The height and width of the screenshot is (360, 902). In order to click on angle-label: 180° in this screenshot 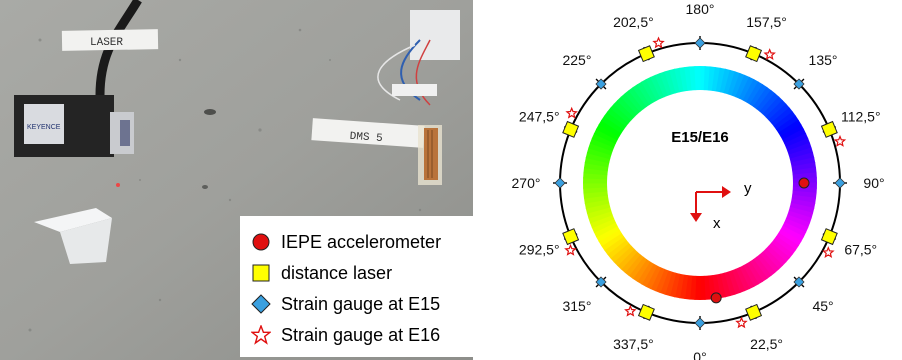, I will do `click(700, 9)`.